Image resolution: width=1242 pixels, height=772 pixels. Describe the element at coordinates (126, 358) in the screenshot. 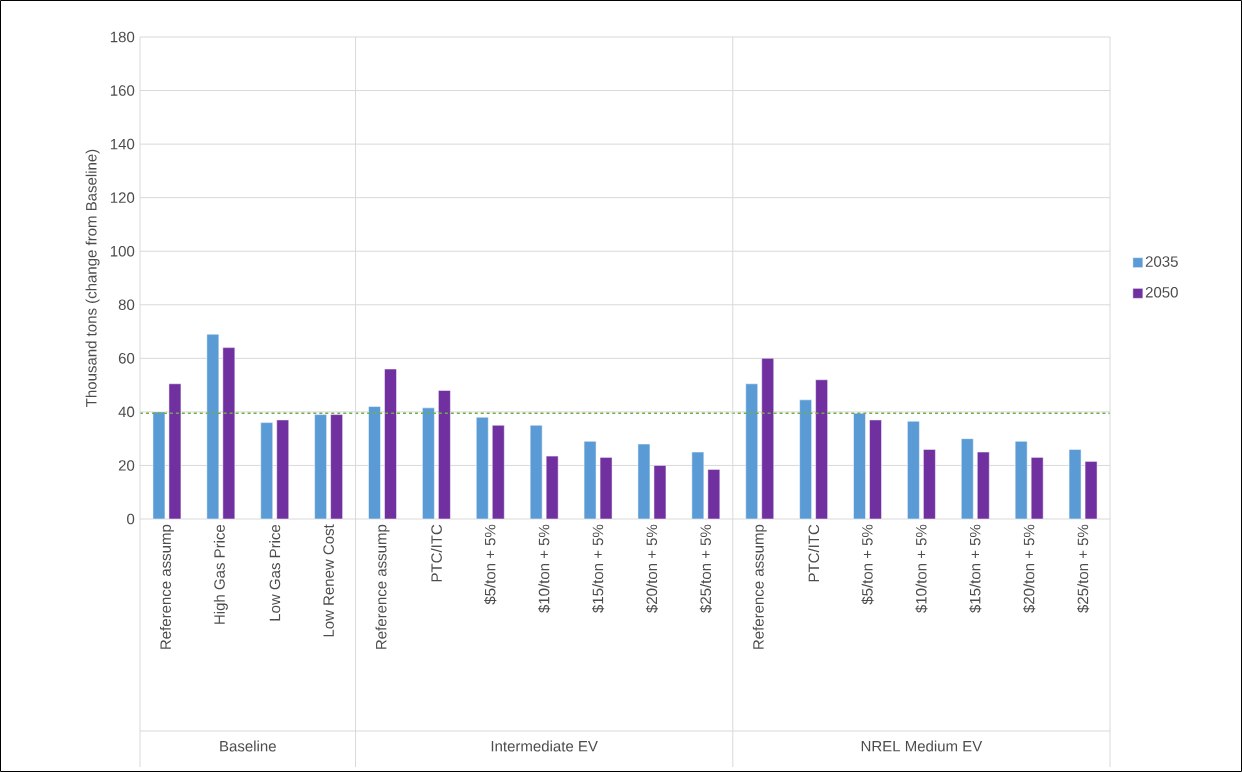

I see `y-tick-label: 60` at that location.